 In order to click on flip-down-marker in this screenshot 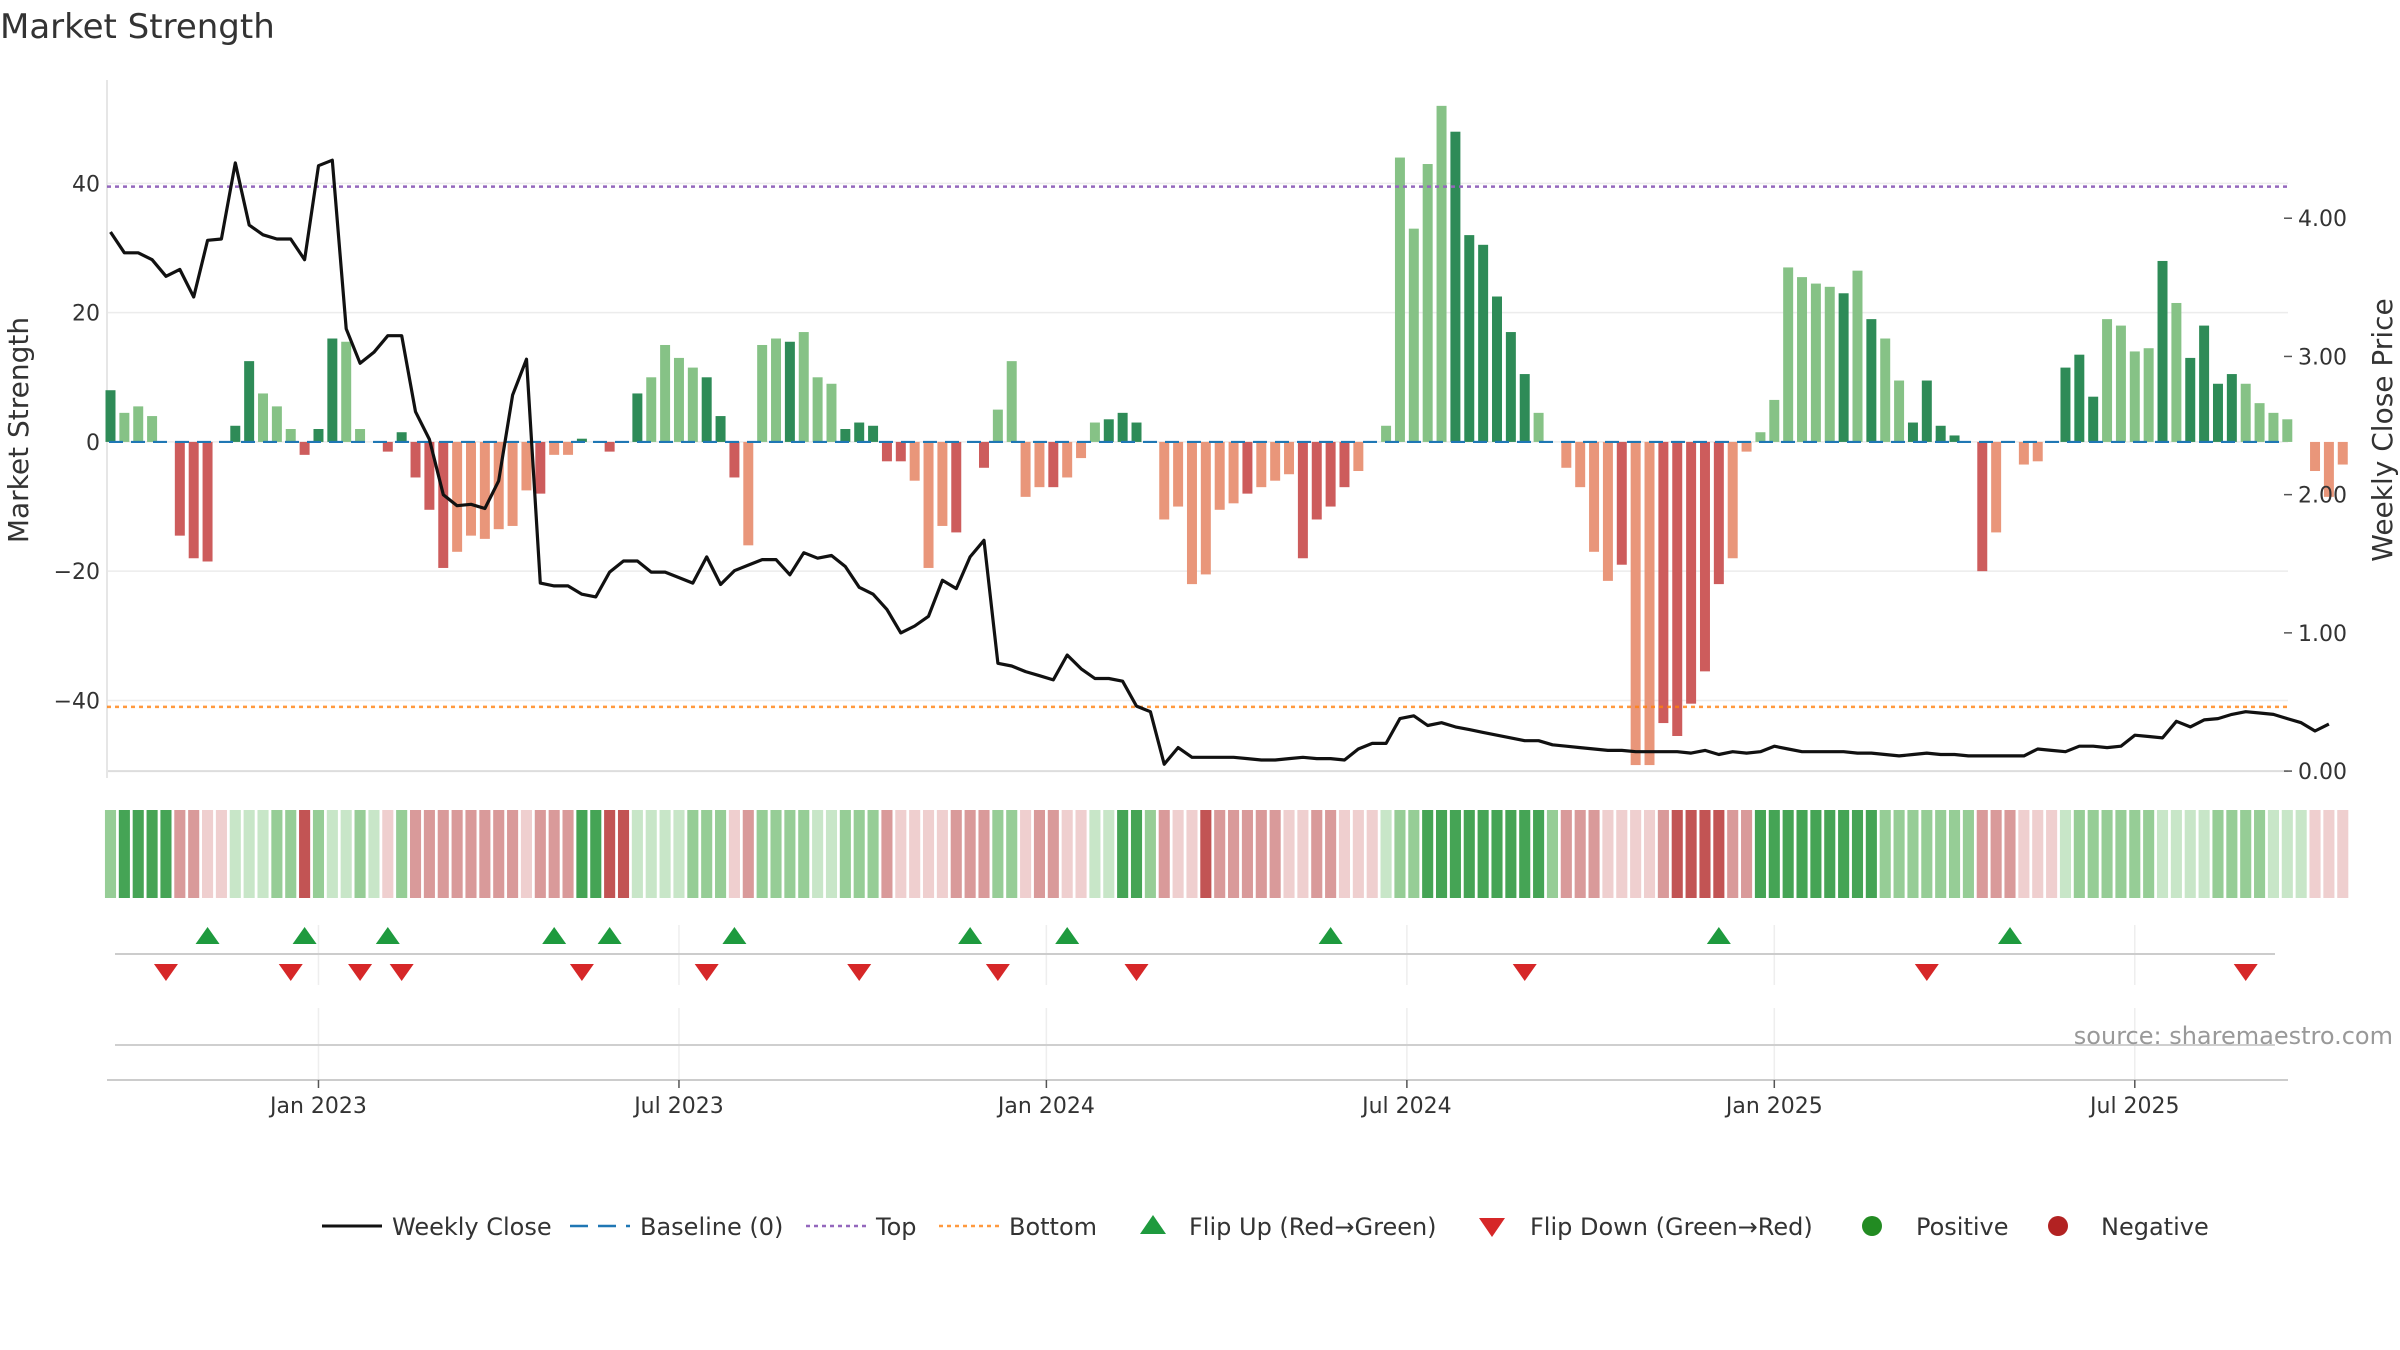, I will do `click(1136, 972)`.